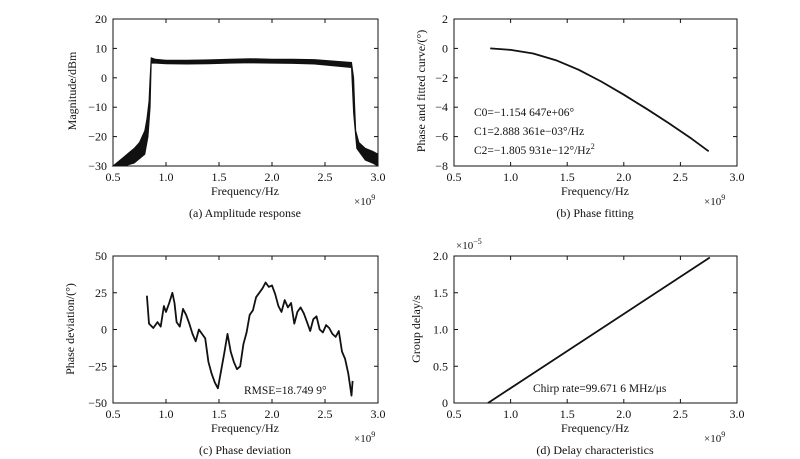 The height and width of the screenshot is (459, 800). I want to click on panel-d-xtick-label: 3.0, so click(737, 414).